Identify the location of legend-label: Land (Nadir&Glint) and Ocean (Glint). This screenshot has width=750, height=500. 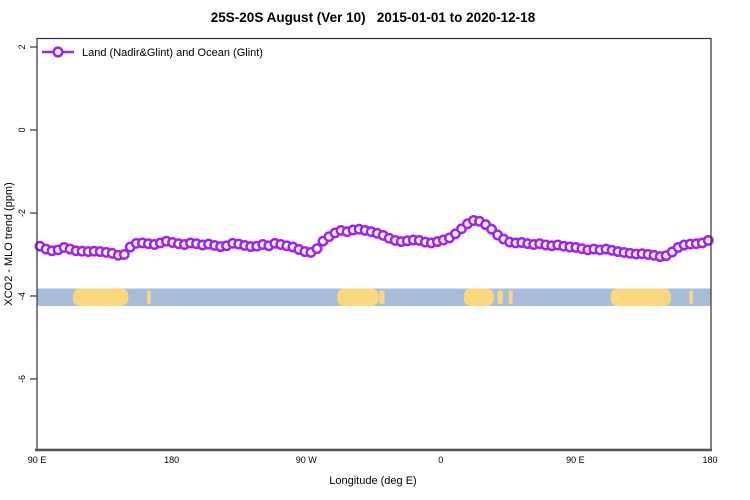
(172, 53).